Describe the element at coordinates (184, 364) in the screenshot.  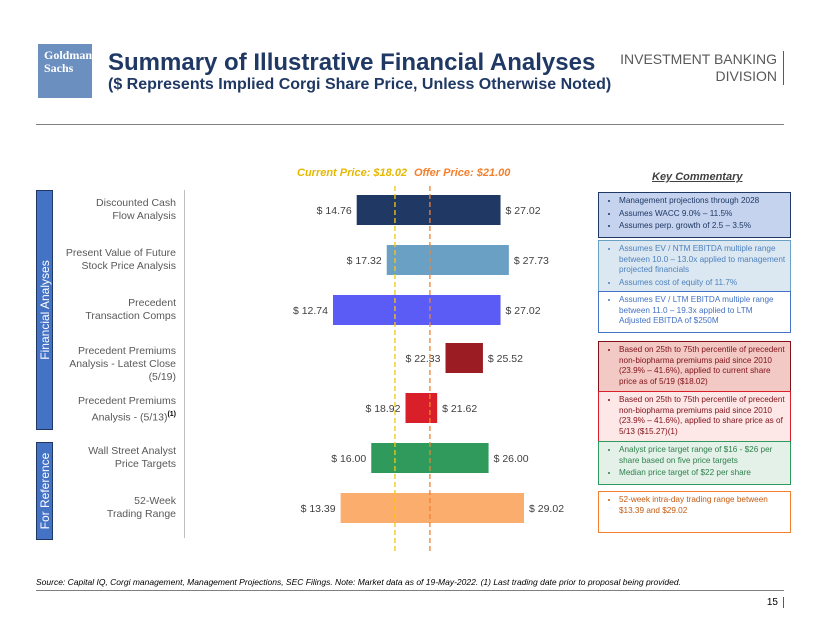
I see `category-divider` at that location.